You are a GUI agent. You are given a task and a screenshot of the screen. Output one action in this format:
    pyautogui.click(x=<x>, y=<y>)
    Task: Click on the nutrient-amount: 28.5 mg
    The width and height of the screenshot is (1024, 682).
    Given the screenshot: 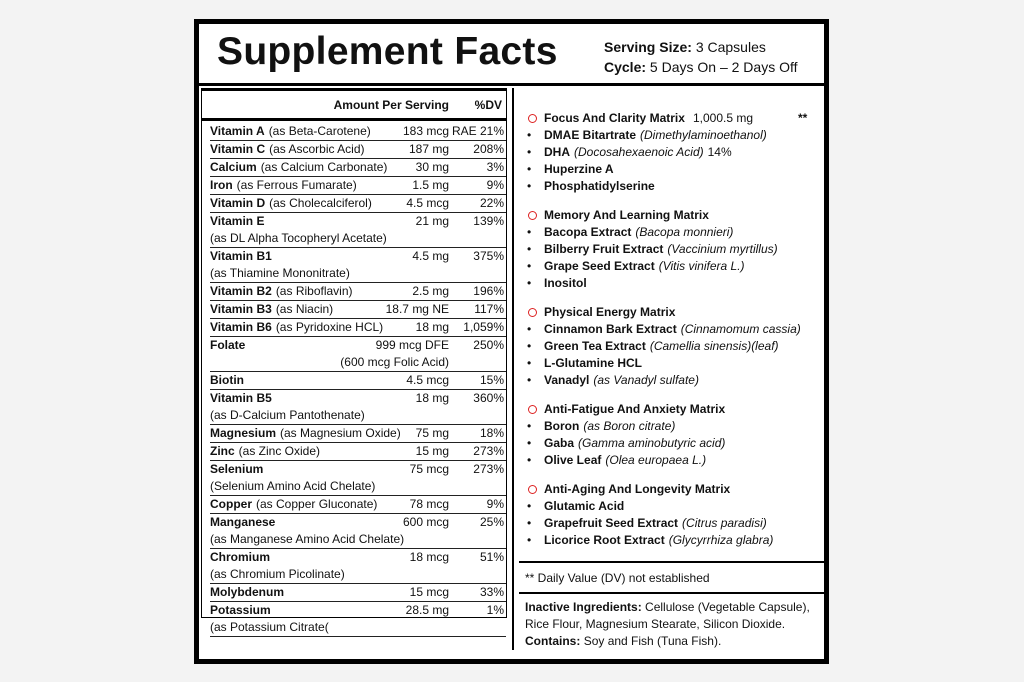 What is the action you would take?
    pyautogui.click(x=427, y=610)
    